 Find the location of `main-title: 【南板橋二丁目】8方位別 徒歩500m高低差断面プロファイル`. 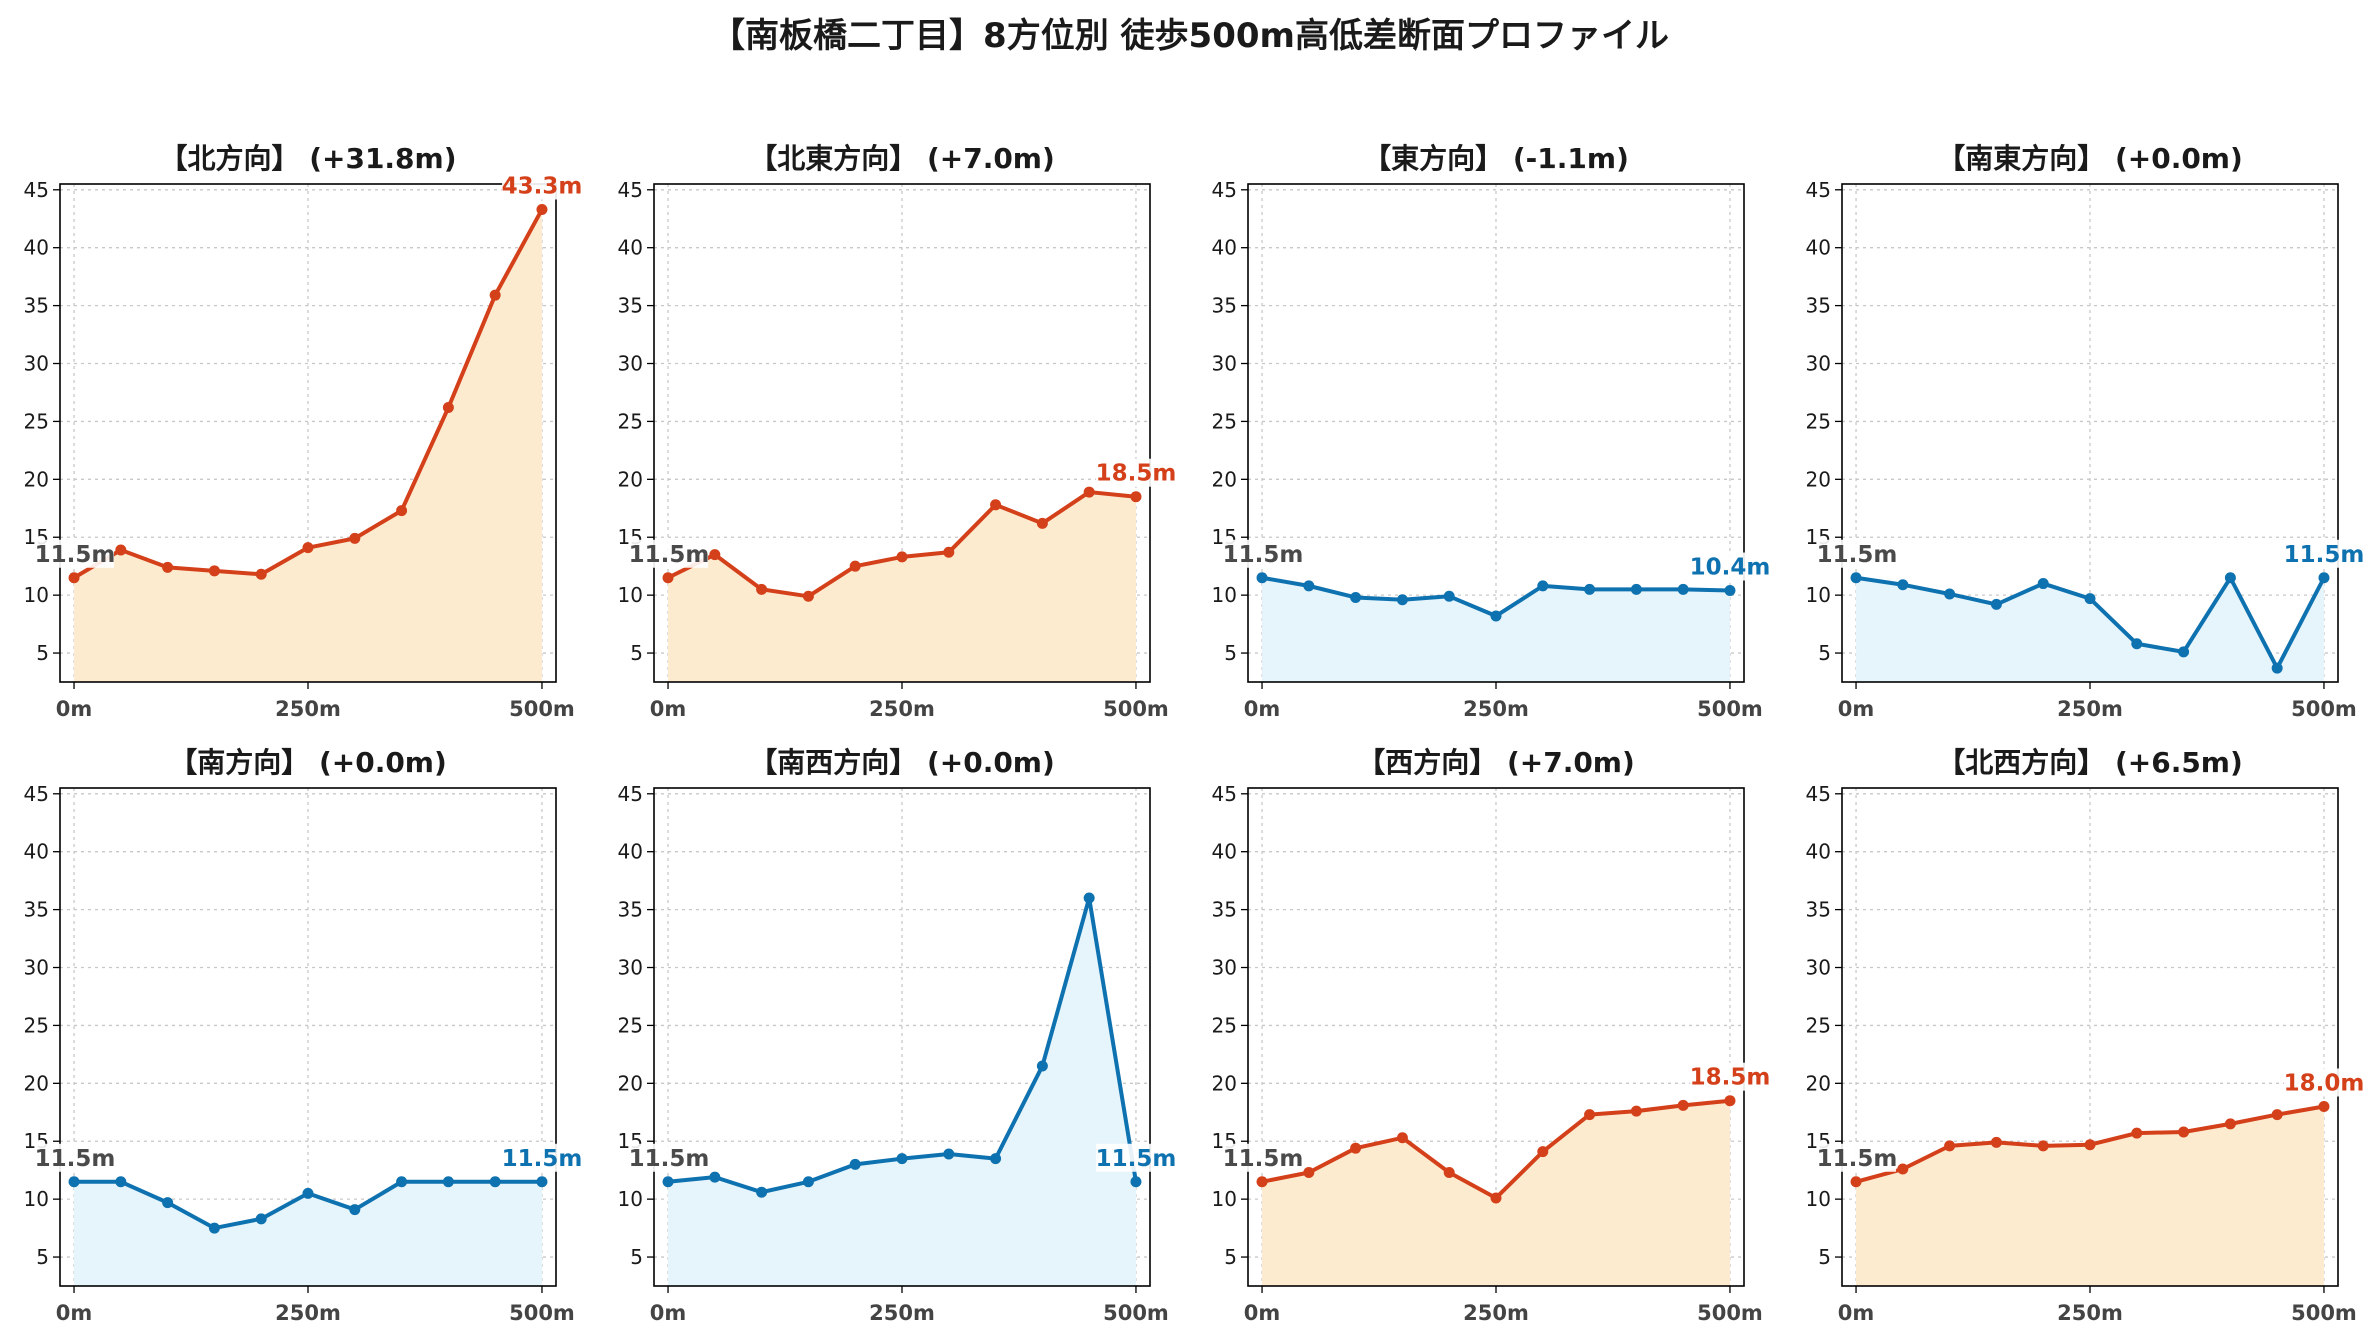

main-title: 【南板橋二丁目】8方位別 徒歩500m高低差断面プロファイル is located at coordinates (1190, 36).